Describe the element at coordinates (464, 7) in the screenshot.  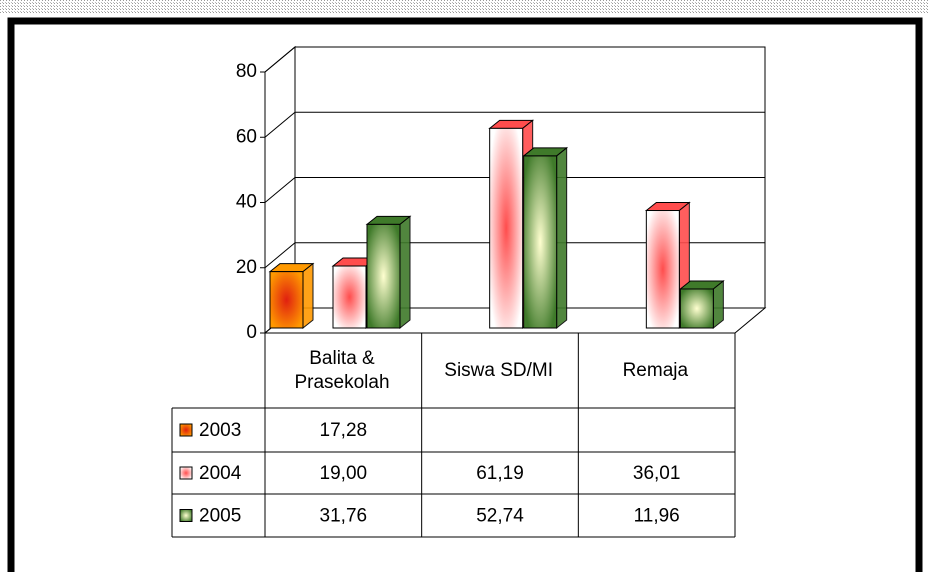
I see `top-strip` at that location.